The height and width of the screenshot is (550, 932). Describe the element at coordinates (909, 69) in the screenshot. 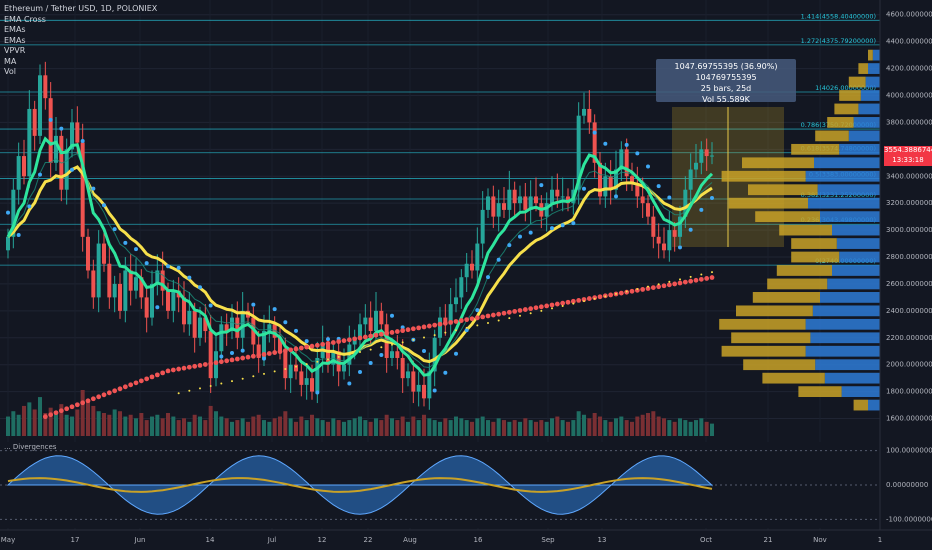

I see `y-tick-label: 4200.00000000` at that location.